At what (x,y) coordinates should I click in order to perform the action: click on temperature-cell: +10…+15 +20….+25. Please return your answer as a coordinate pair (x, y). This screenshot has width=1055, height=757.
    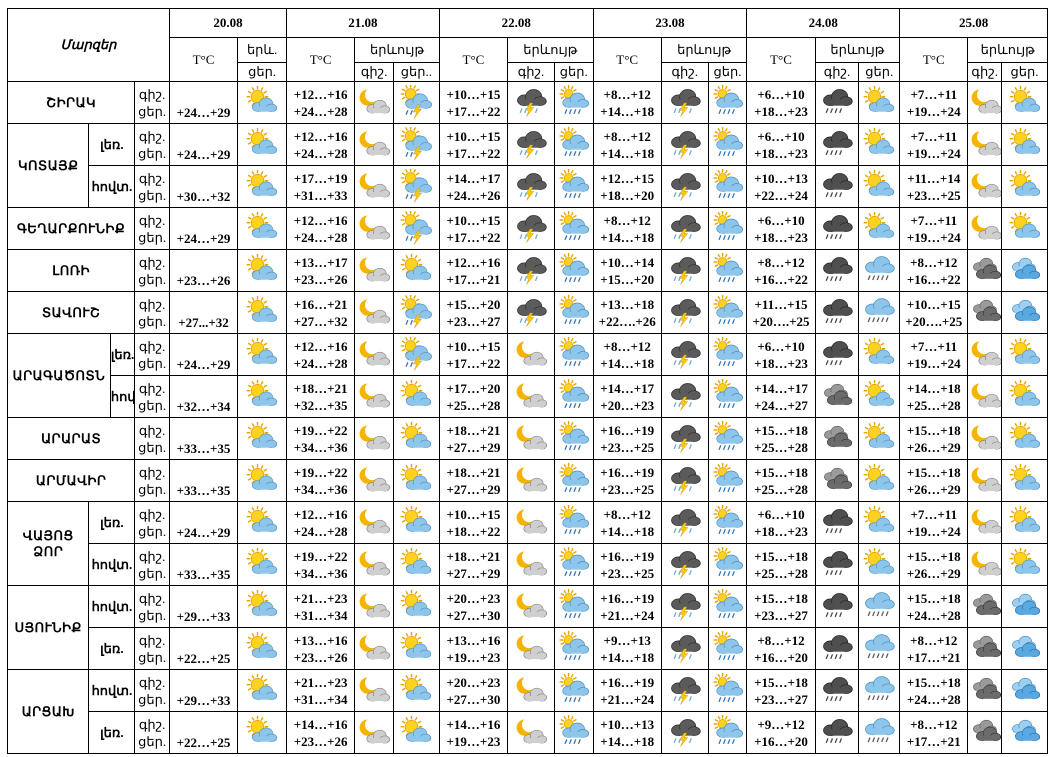
    Looking at the image, I should click on (934, 312).